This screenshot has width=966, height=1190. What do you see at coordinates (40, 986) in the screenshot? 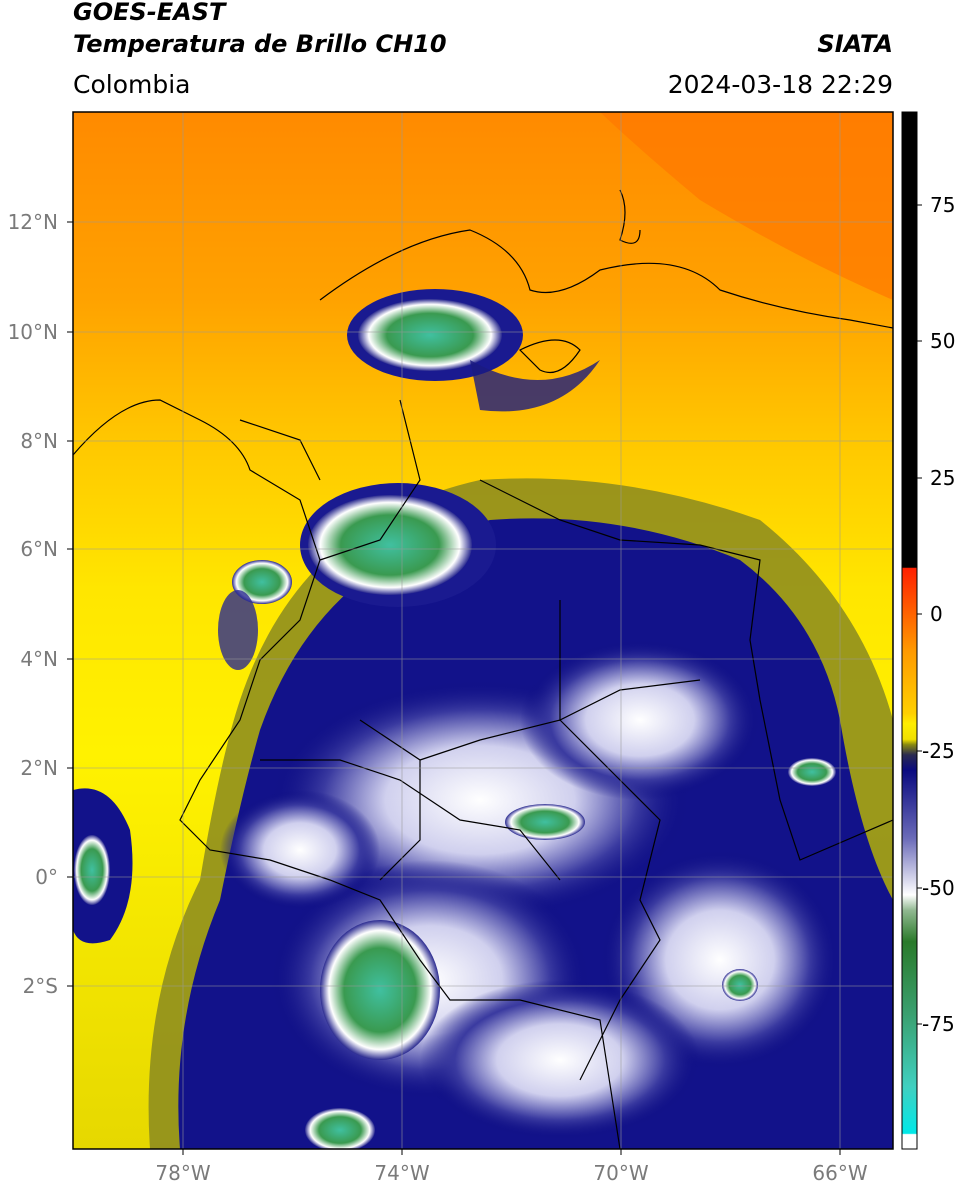
I see `lat-label-2s: 2°S` at bounding box center [40, 986].